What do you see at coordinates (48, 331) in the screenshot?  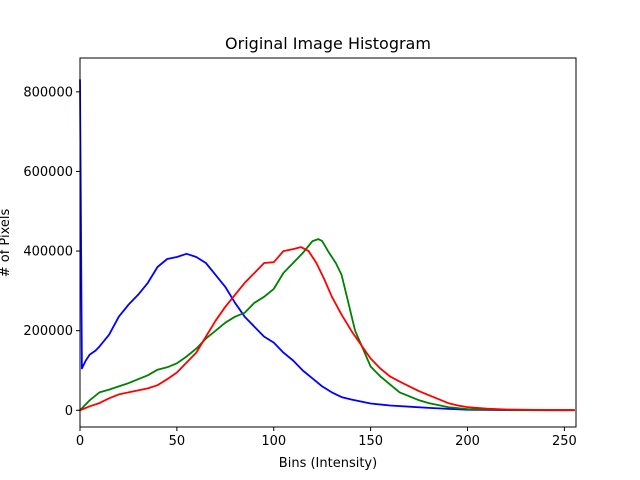 I see `y-tick-label: 200000` at bounding box center [48, 331].